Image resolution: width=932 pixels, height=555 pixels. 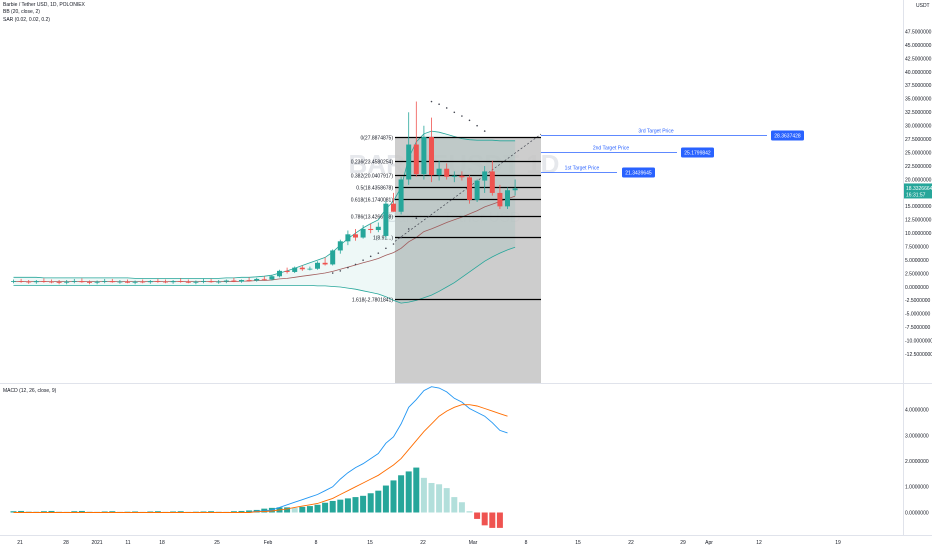 What do you see at coordinates (316, 543) in the screenshot?
I see `time-axis-label: 8` at bounding box center [316, 543].